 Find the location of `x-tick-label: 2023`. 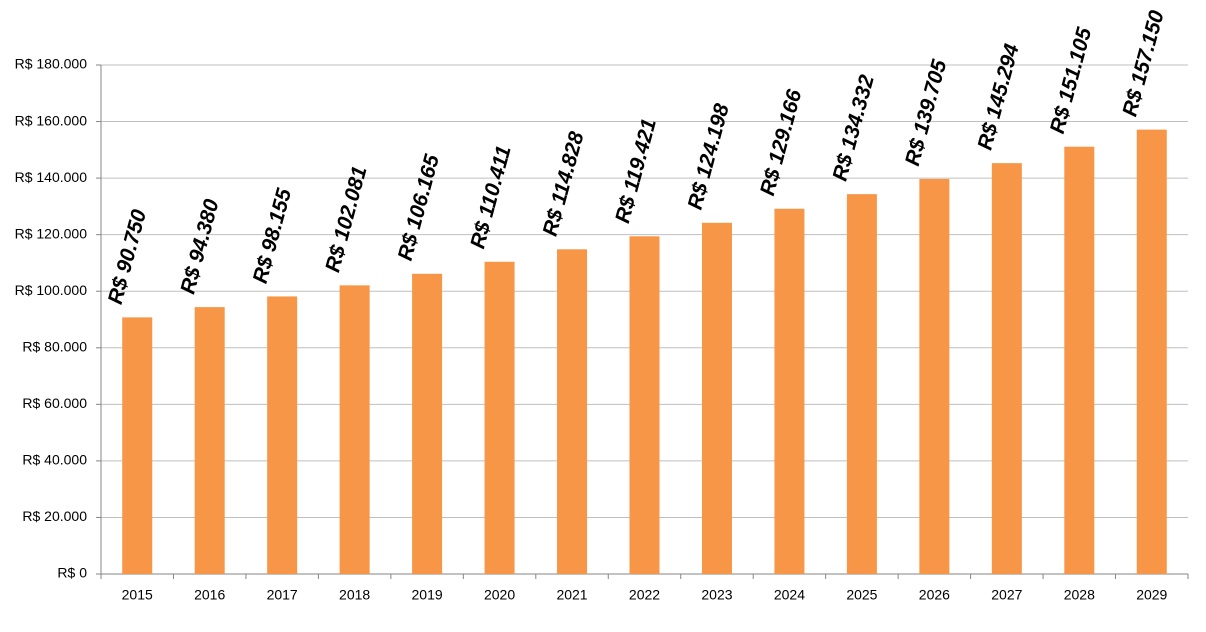

x-tick-label: 2023 is located at coordinates (716, 595).